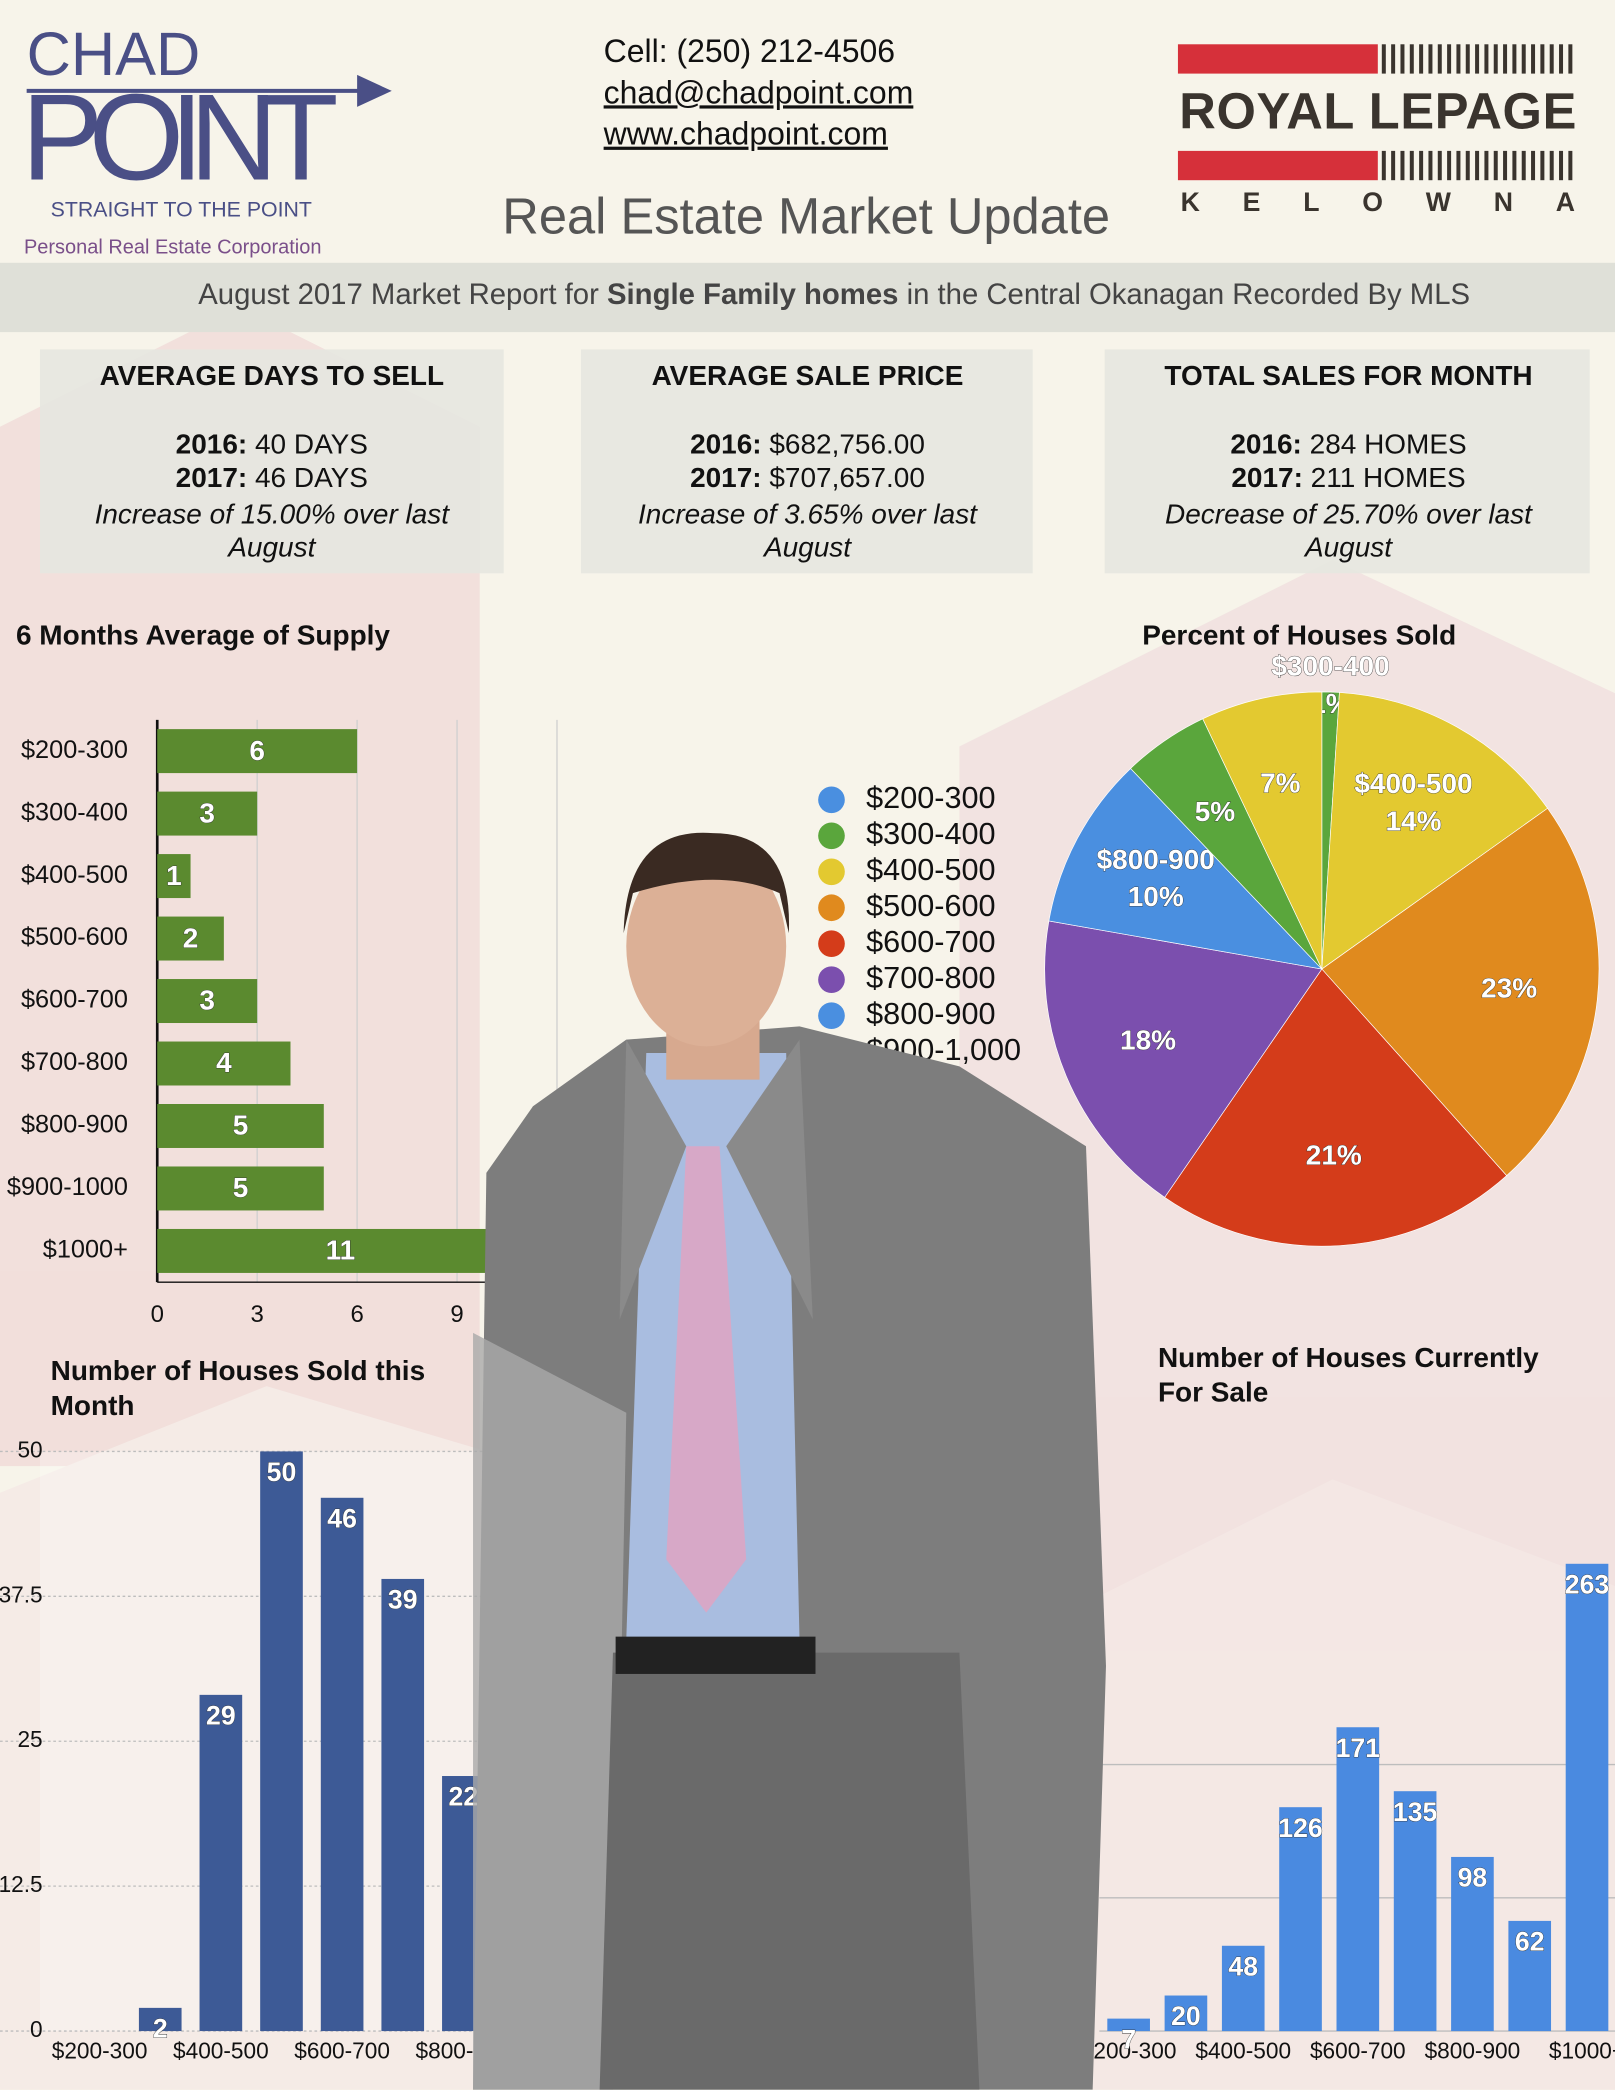 This screenshot has width=1615, height=2090. I want to click on pie-slice, so click(1336, 1107).